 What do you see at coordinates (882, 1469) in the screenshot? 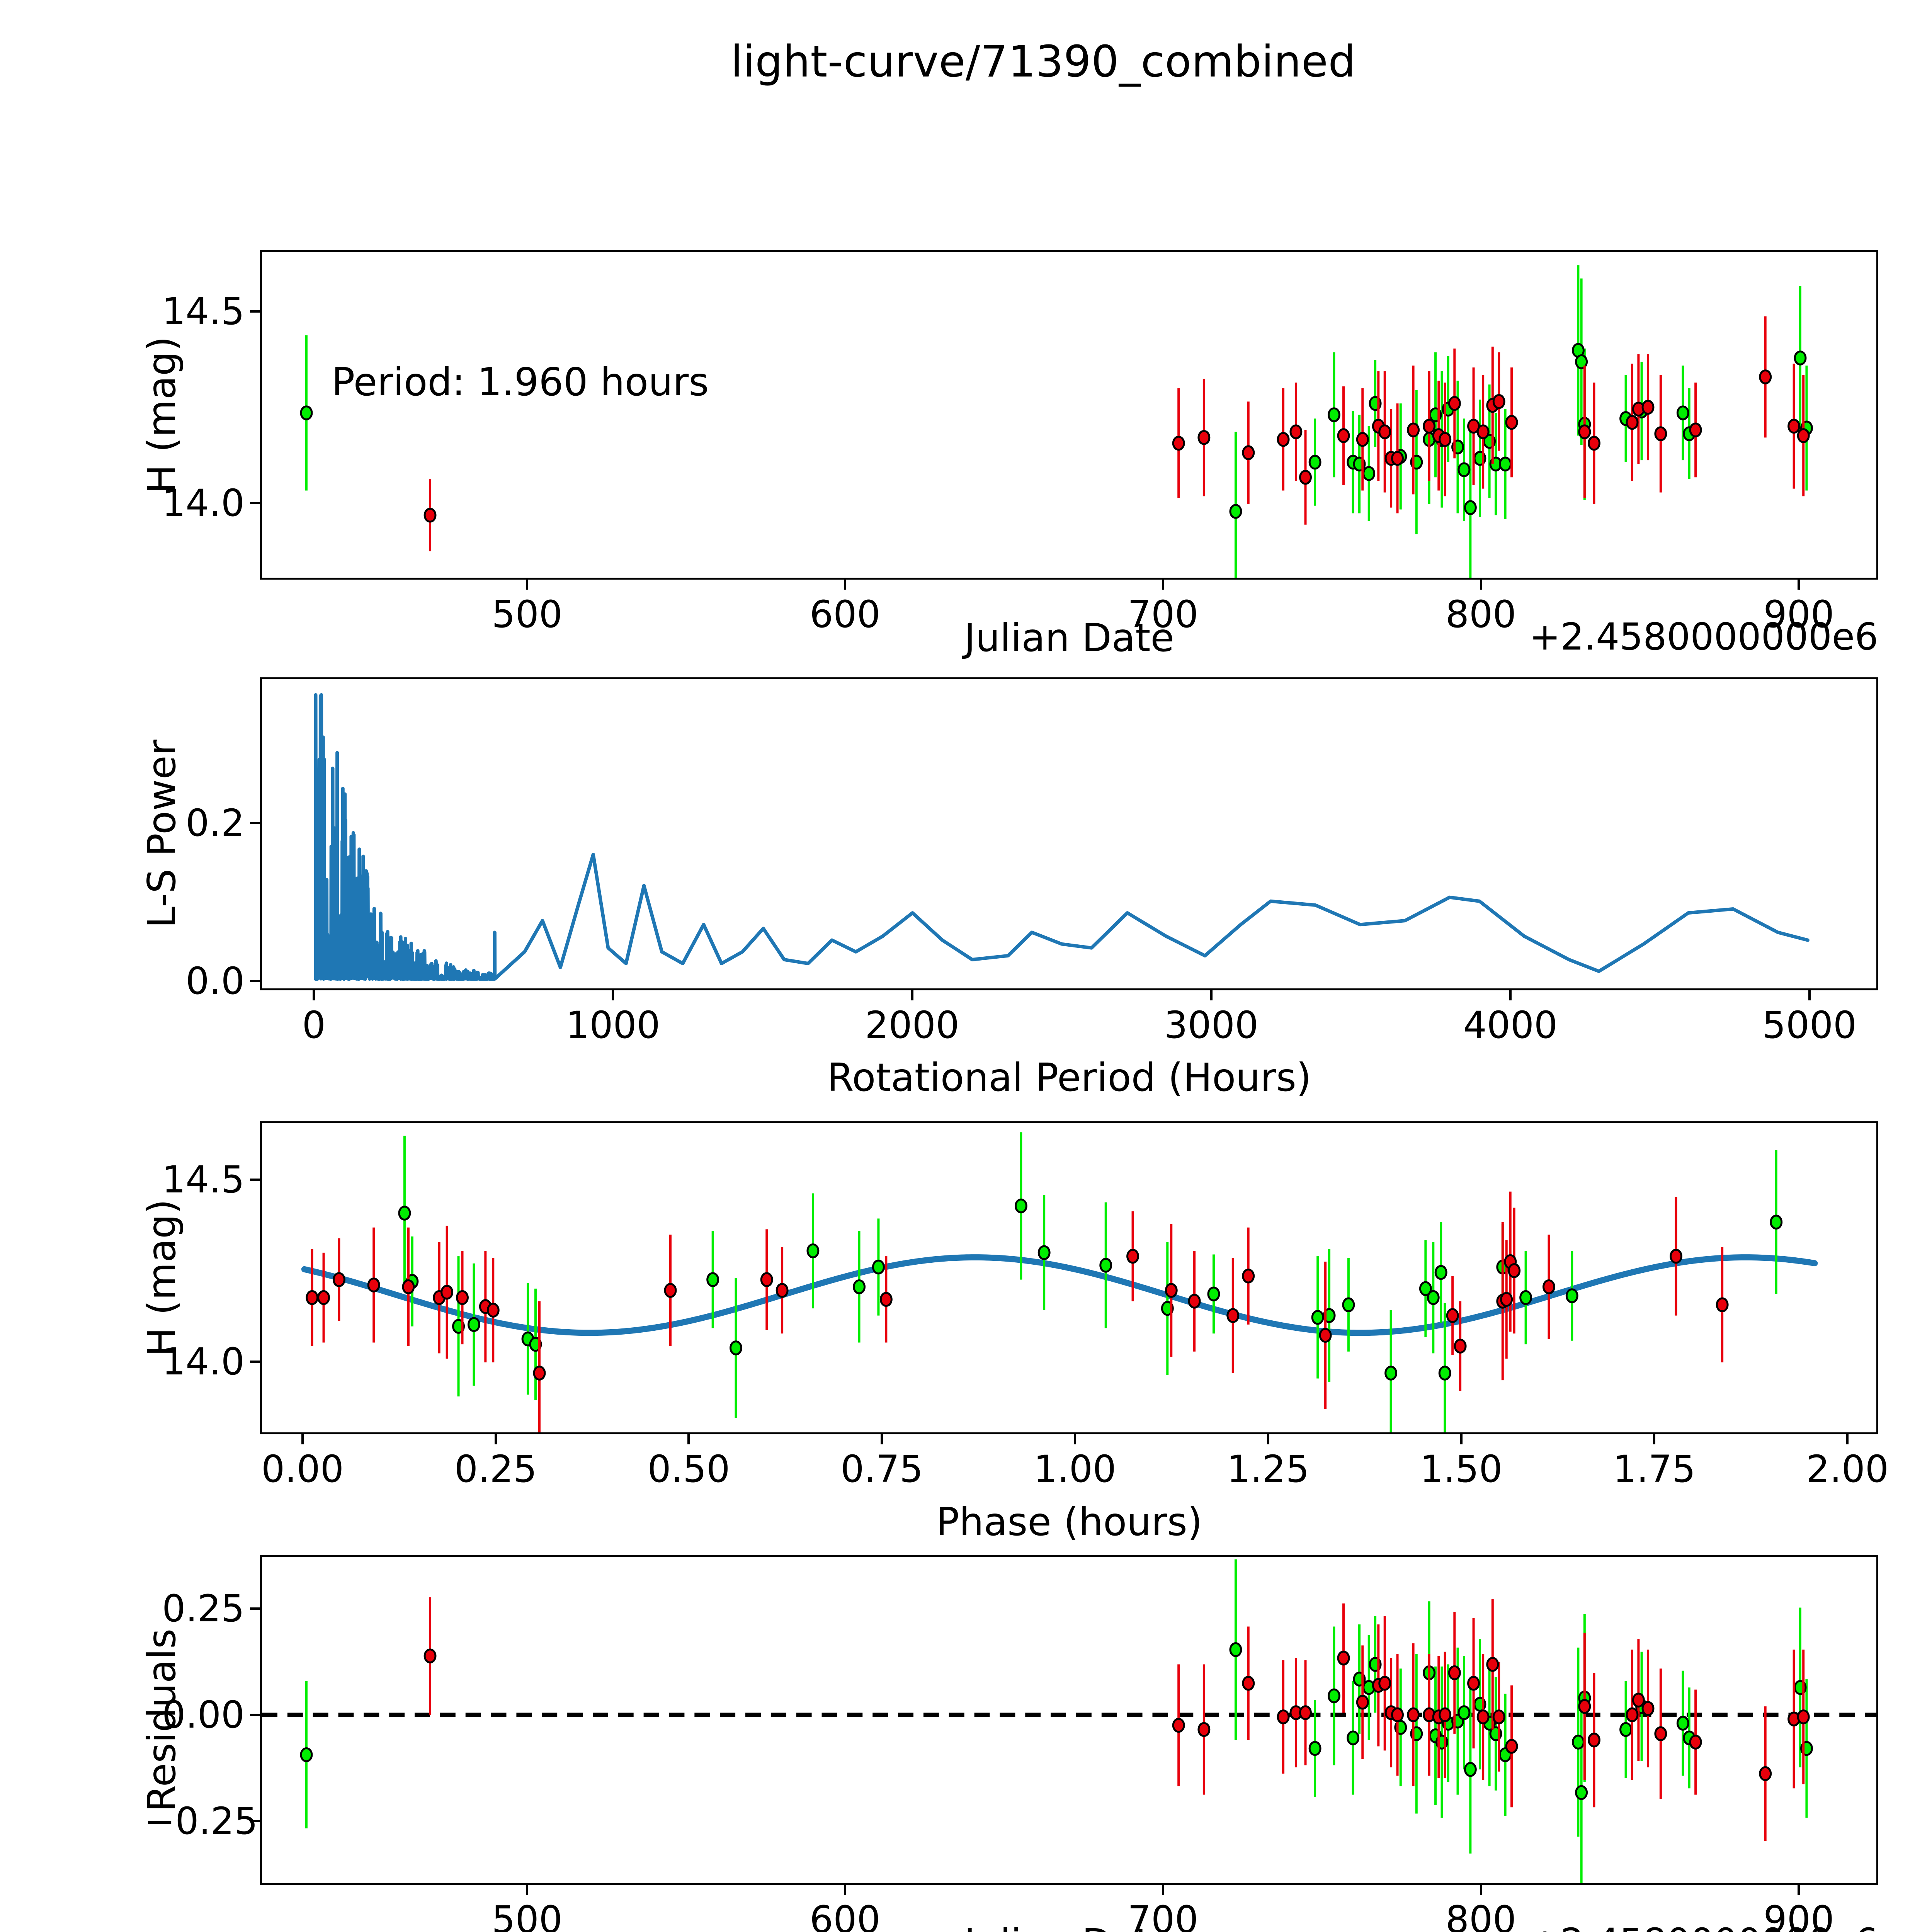
I see `x-tick-label: 0.75` at bounding box center [882, 1469].